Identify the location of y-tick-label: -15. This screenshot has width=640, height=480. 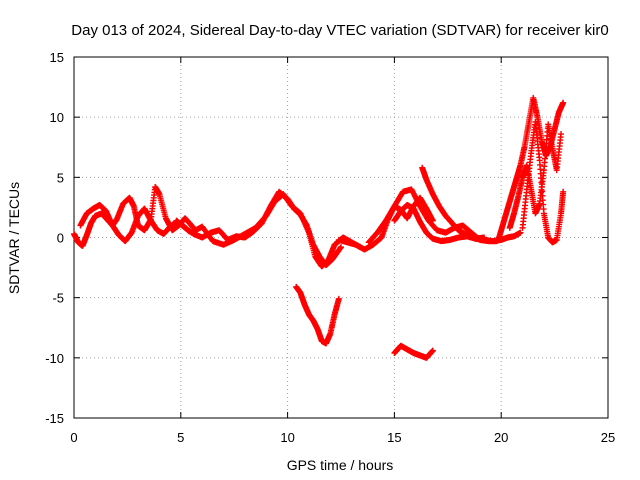
(54, 418).